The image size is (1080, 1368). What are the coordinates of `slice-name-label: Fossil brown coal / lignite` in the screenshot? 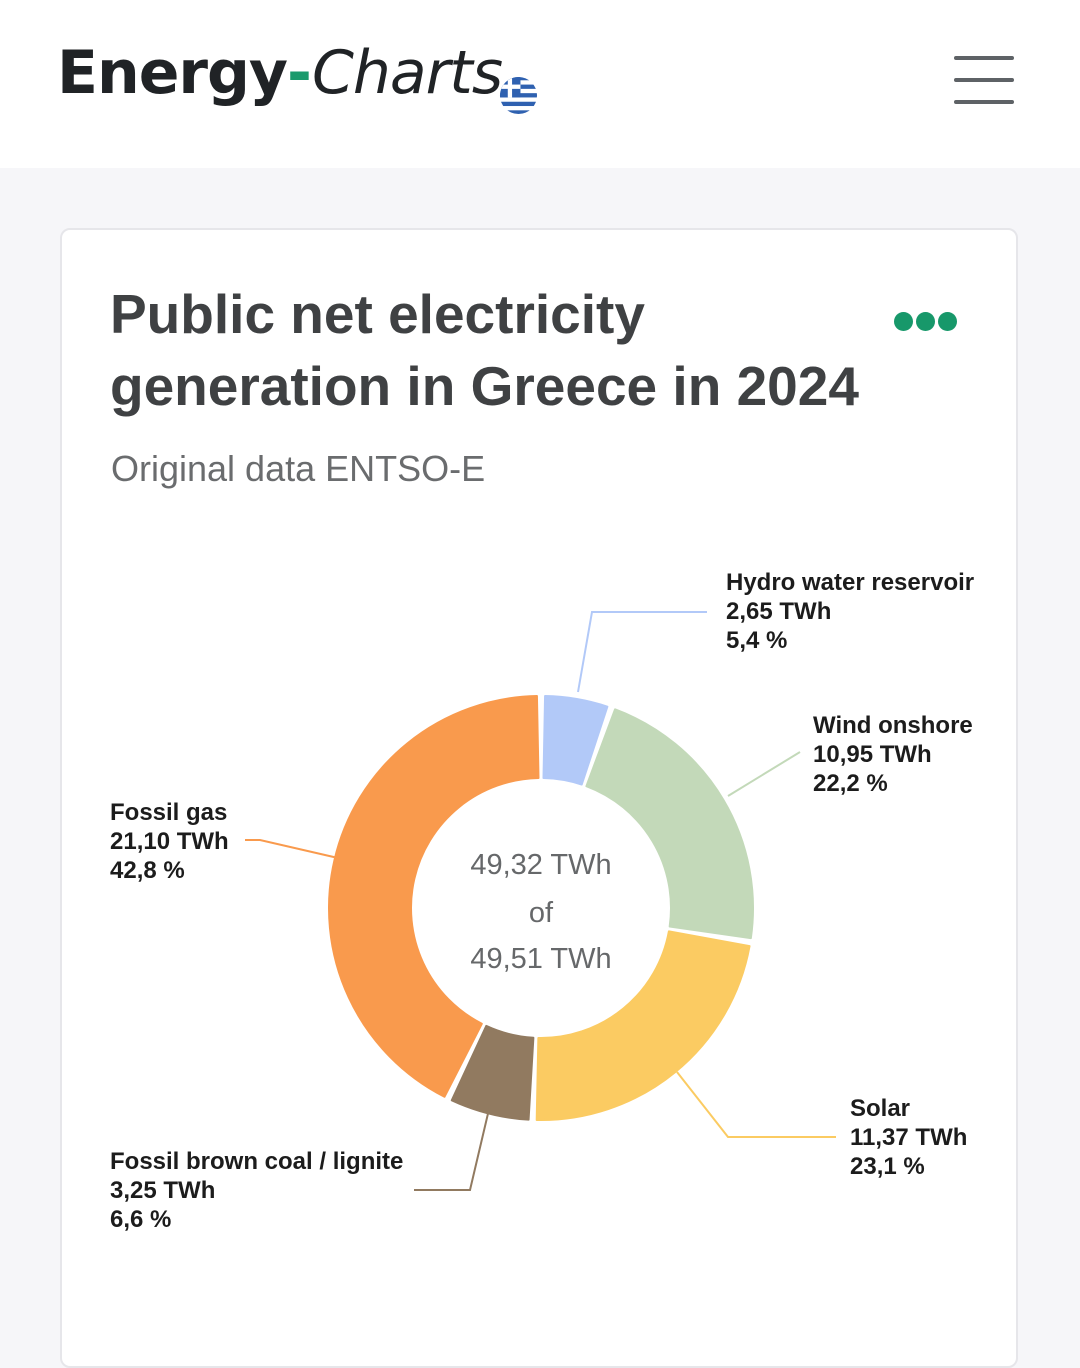 It's located at (256, 1161).